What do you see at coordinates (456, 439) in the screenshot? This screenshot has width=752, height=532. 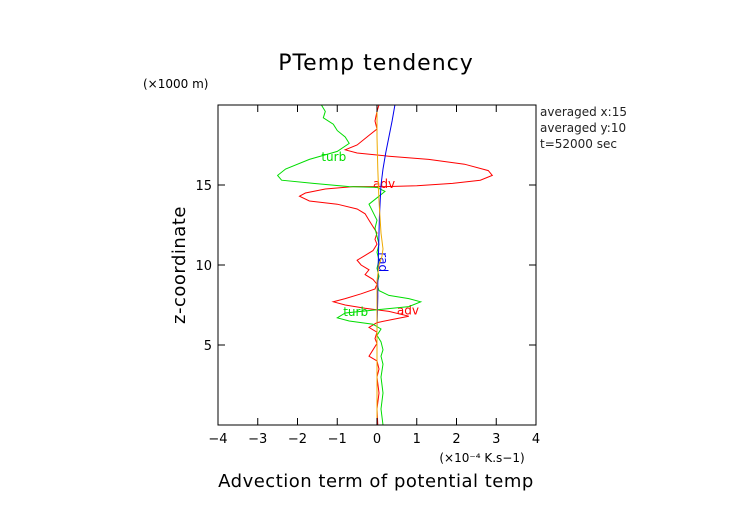 I see `x-tick-label: 2` at bounding box center [456, 439].